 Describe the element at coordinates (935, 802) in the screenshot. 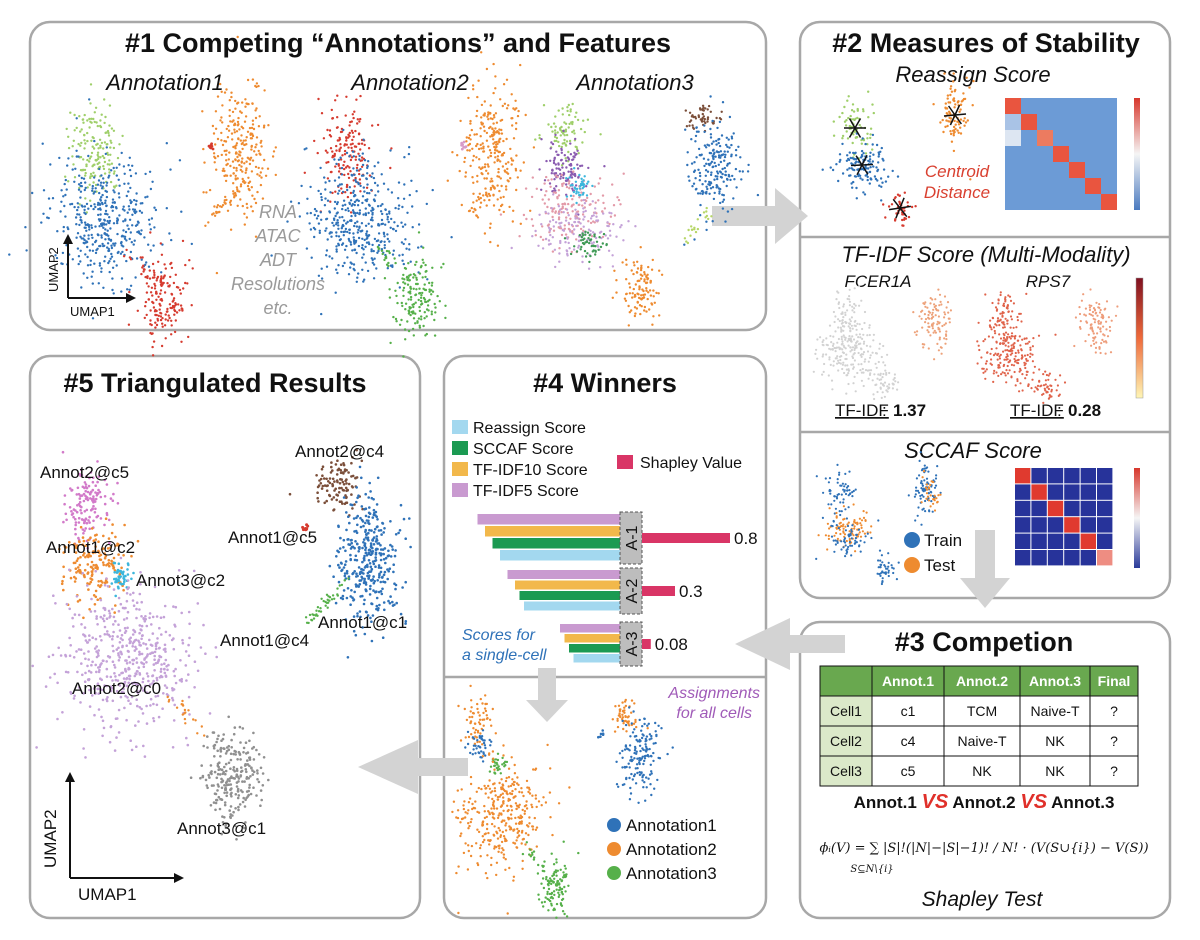

I see `versus-vs-1: VS` at that location.